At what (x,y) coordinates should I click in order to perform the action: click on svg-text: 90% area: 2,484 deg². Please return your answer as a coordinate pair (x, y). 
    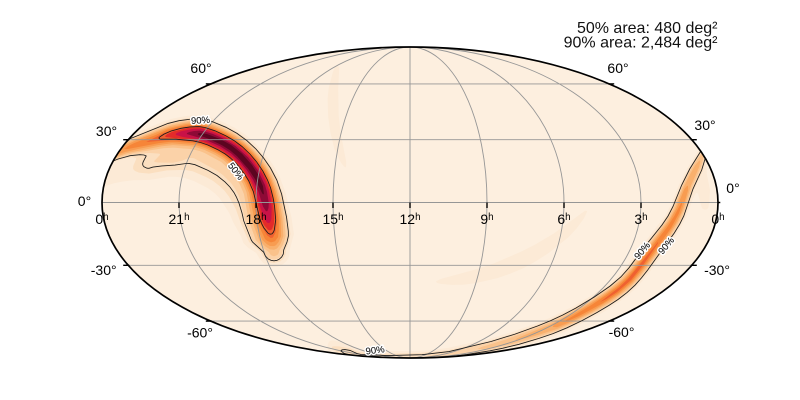
    Looking at the image, I should click on (641, 42).